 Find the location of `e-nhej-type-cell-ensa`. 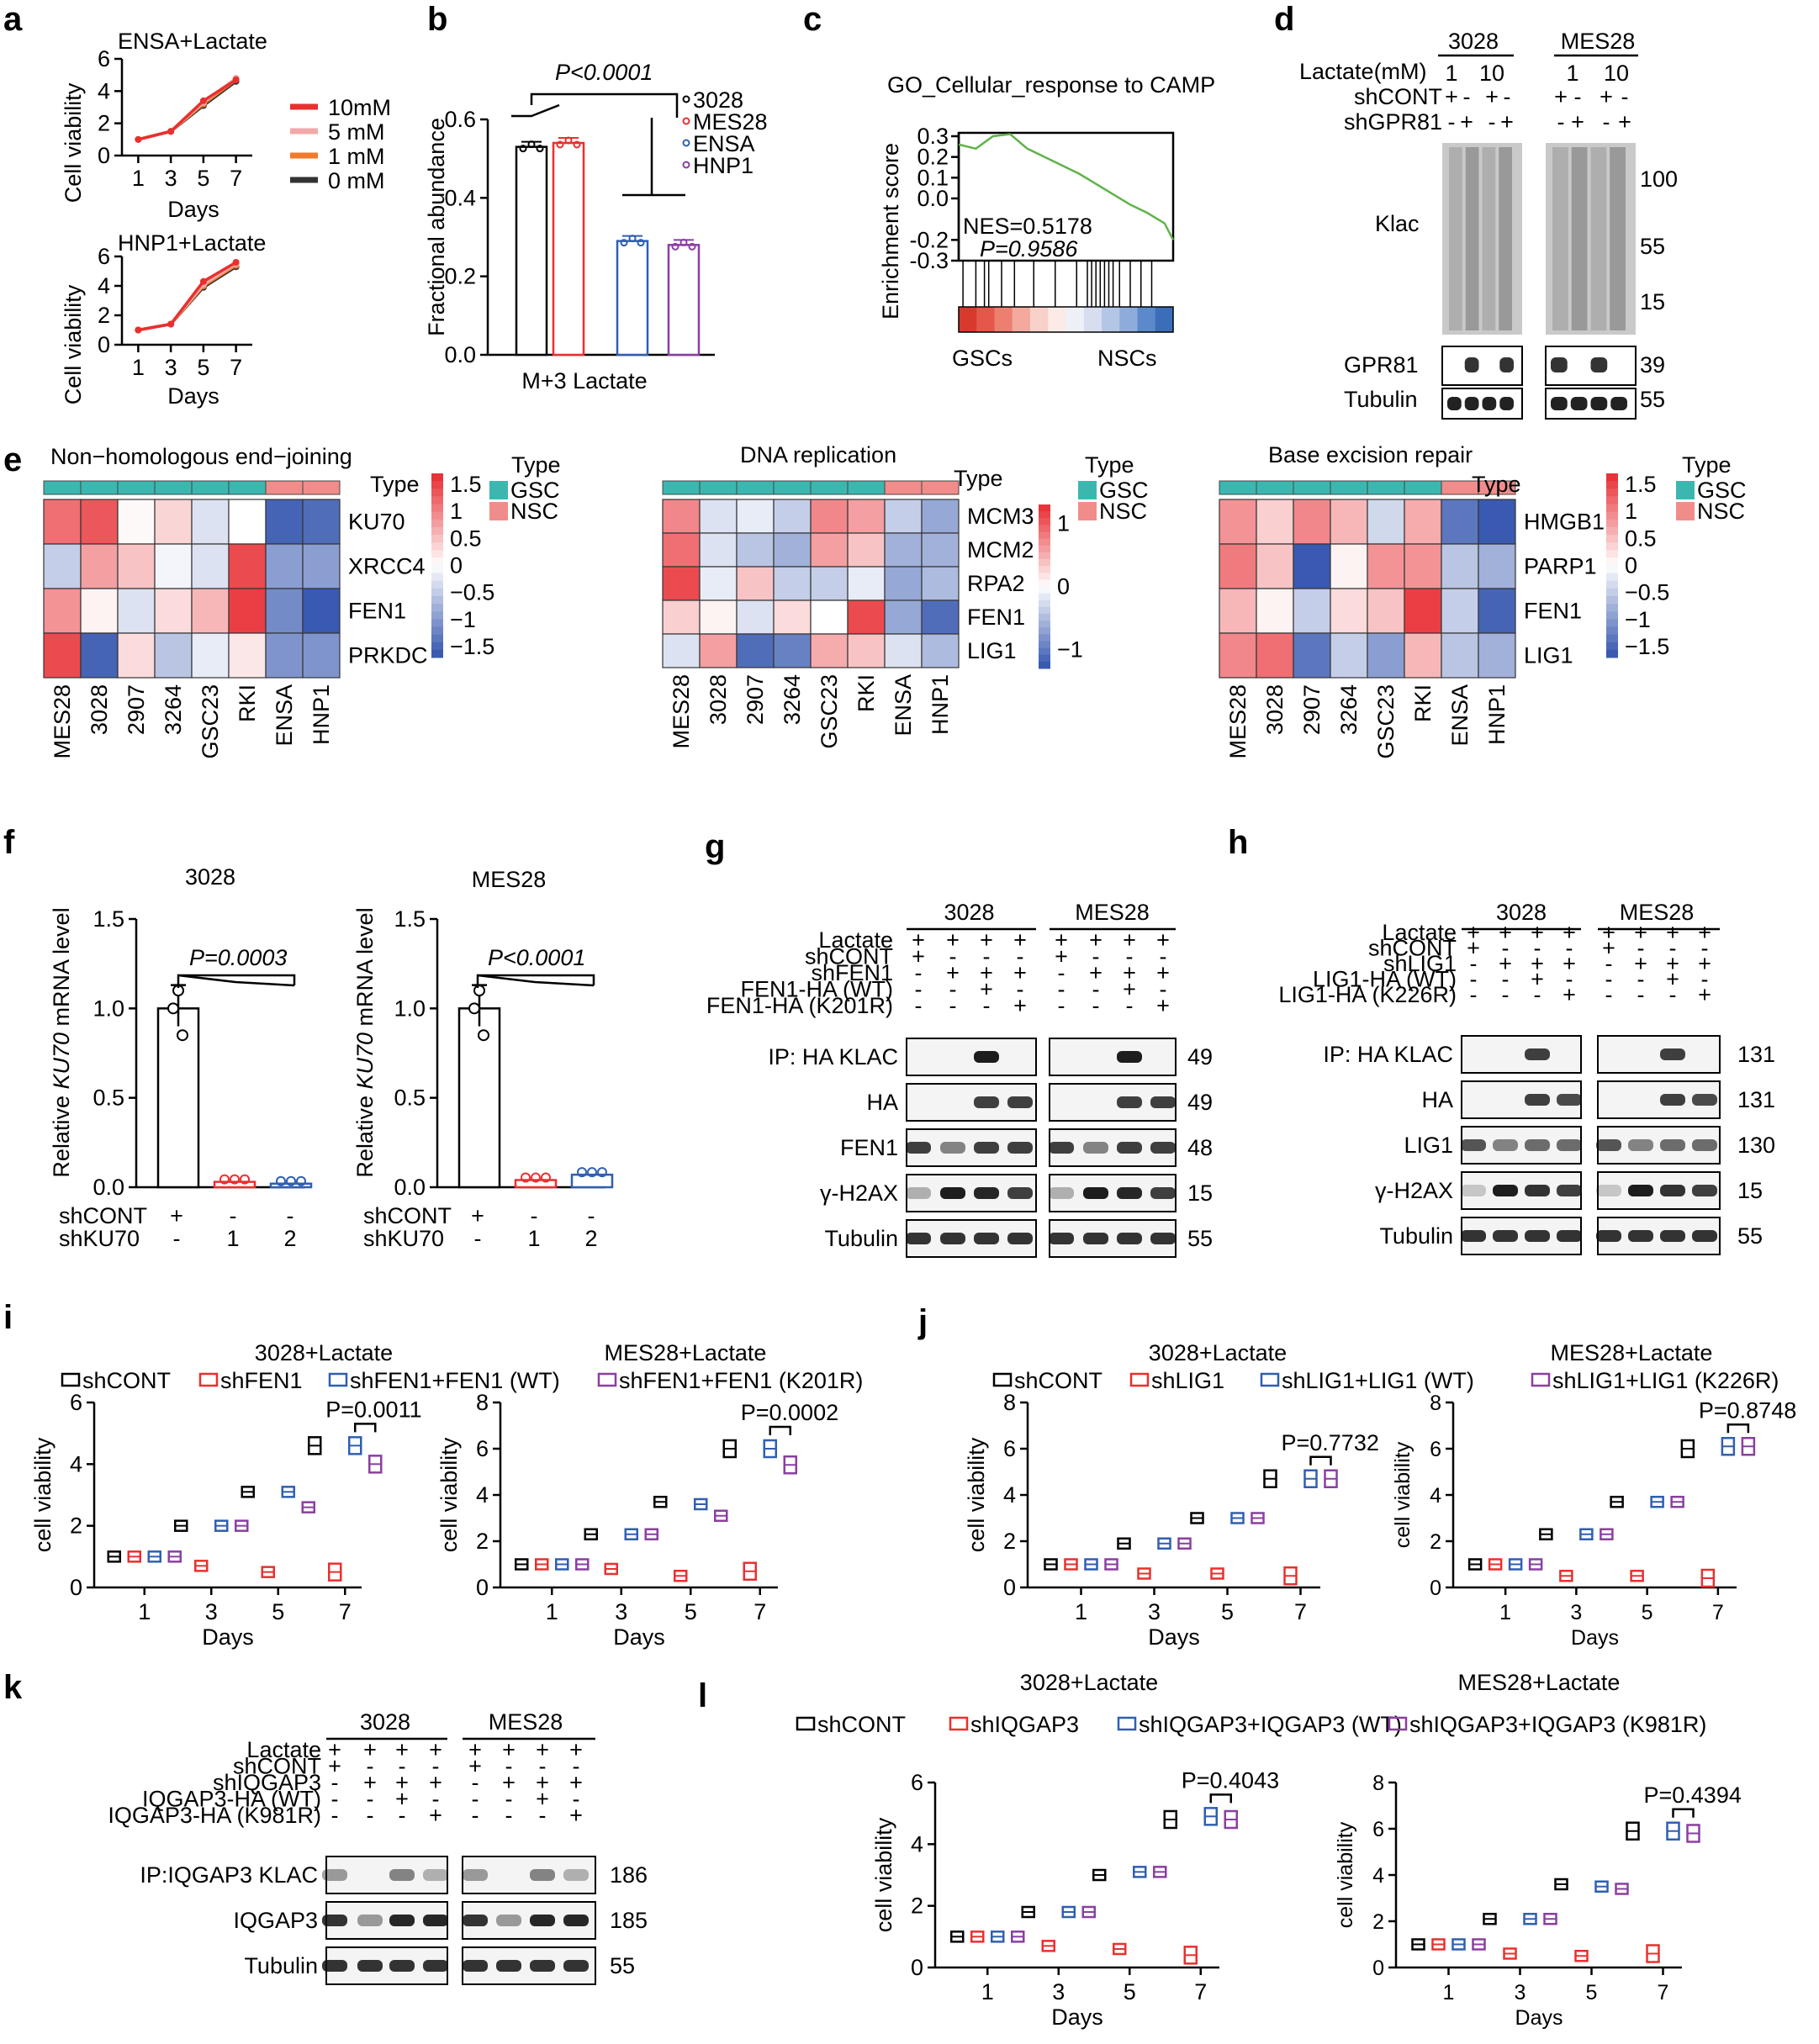

e-nhej-type-cell-ensa is located at coordinates (284, 487).